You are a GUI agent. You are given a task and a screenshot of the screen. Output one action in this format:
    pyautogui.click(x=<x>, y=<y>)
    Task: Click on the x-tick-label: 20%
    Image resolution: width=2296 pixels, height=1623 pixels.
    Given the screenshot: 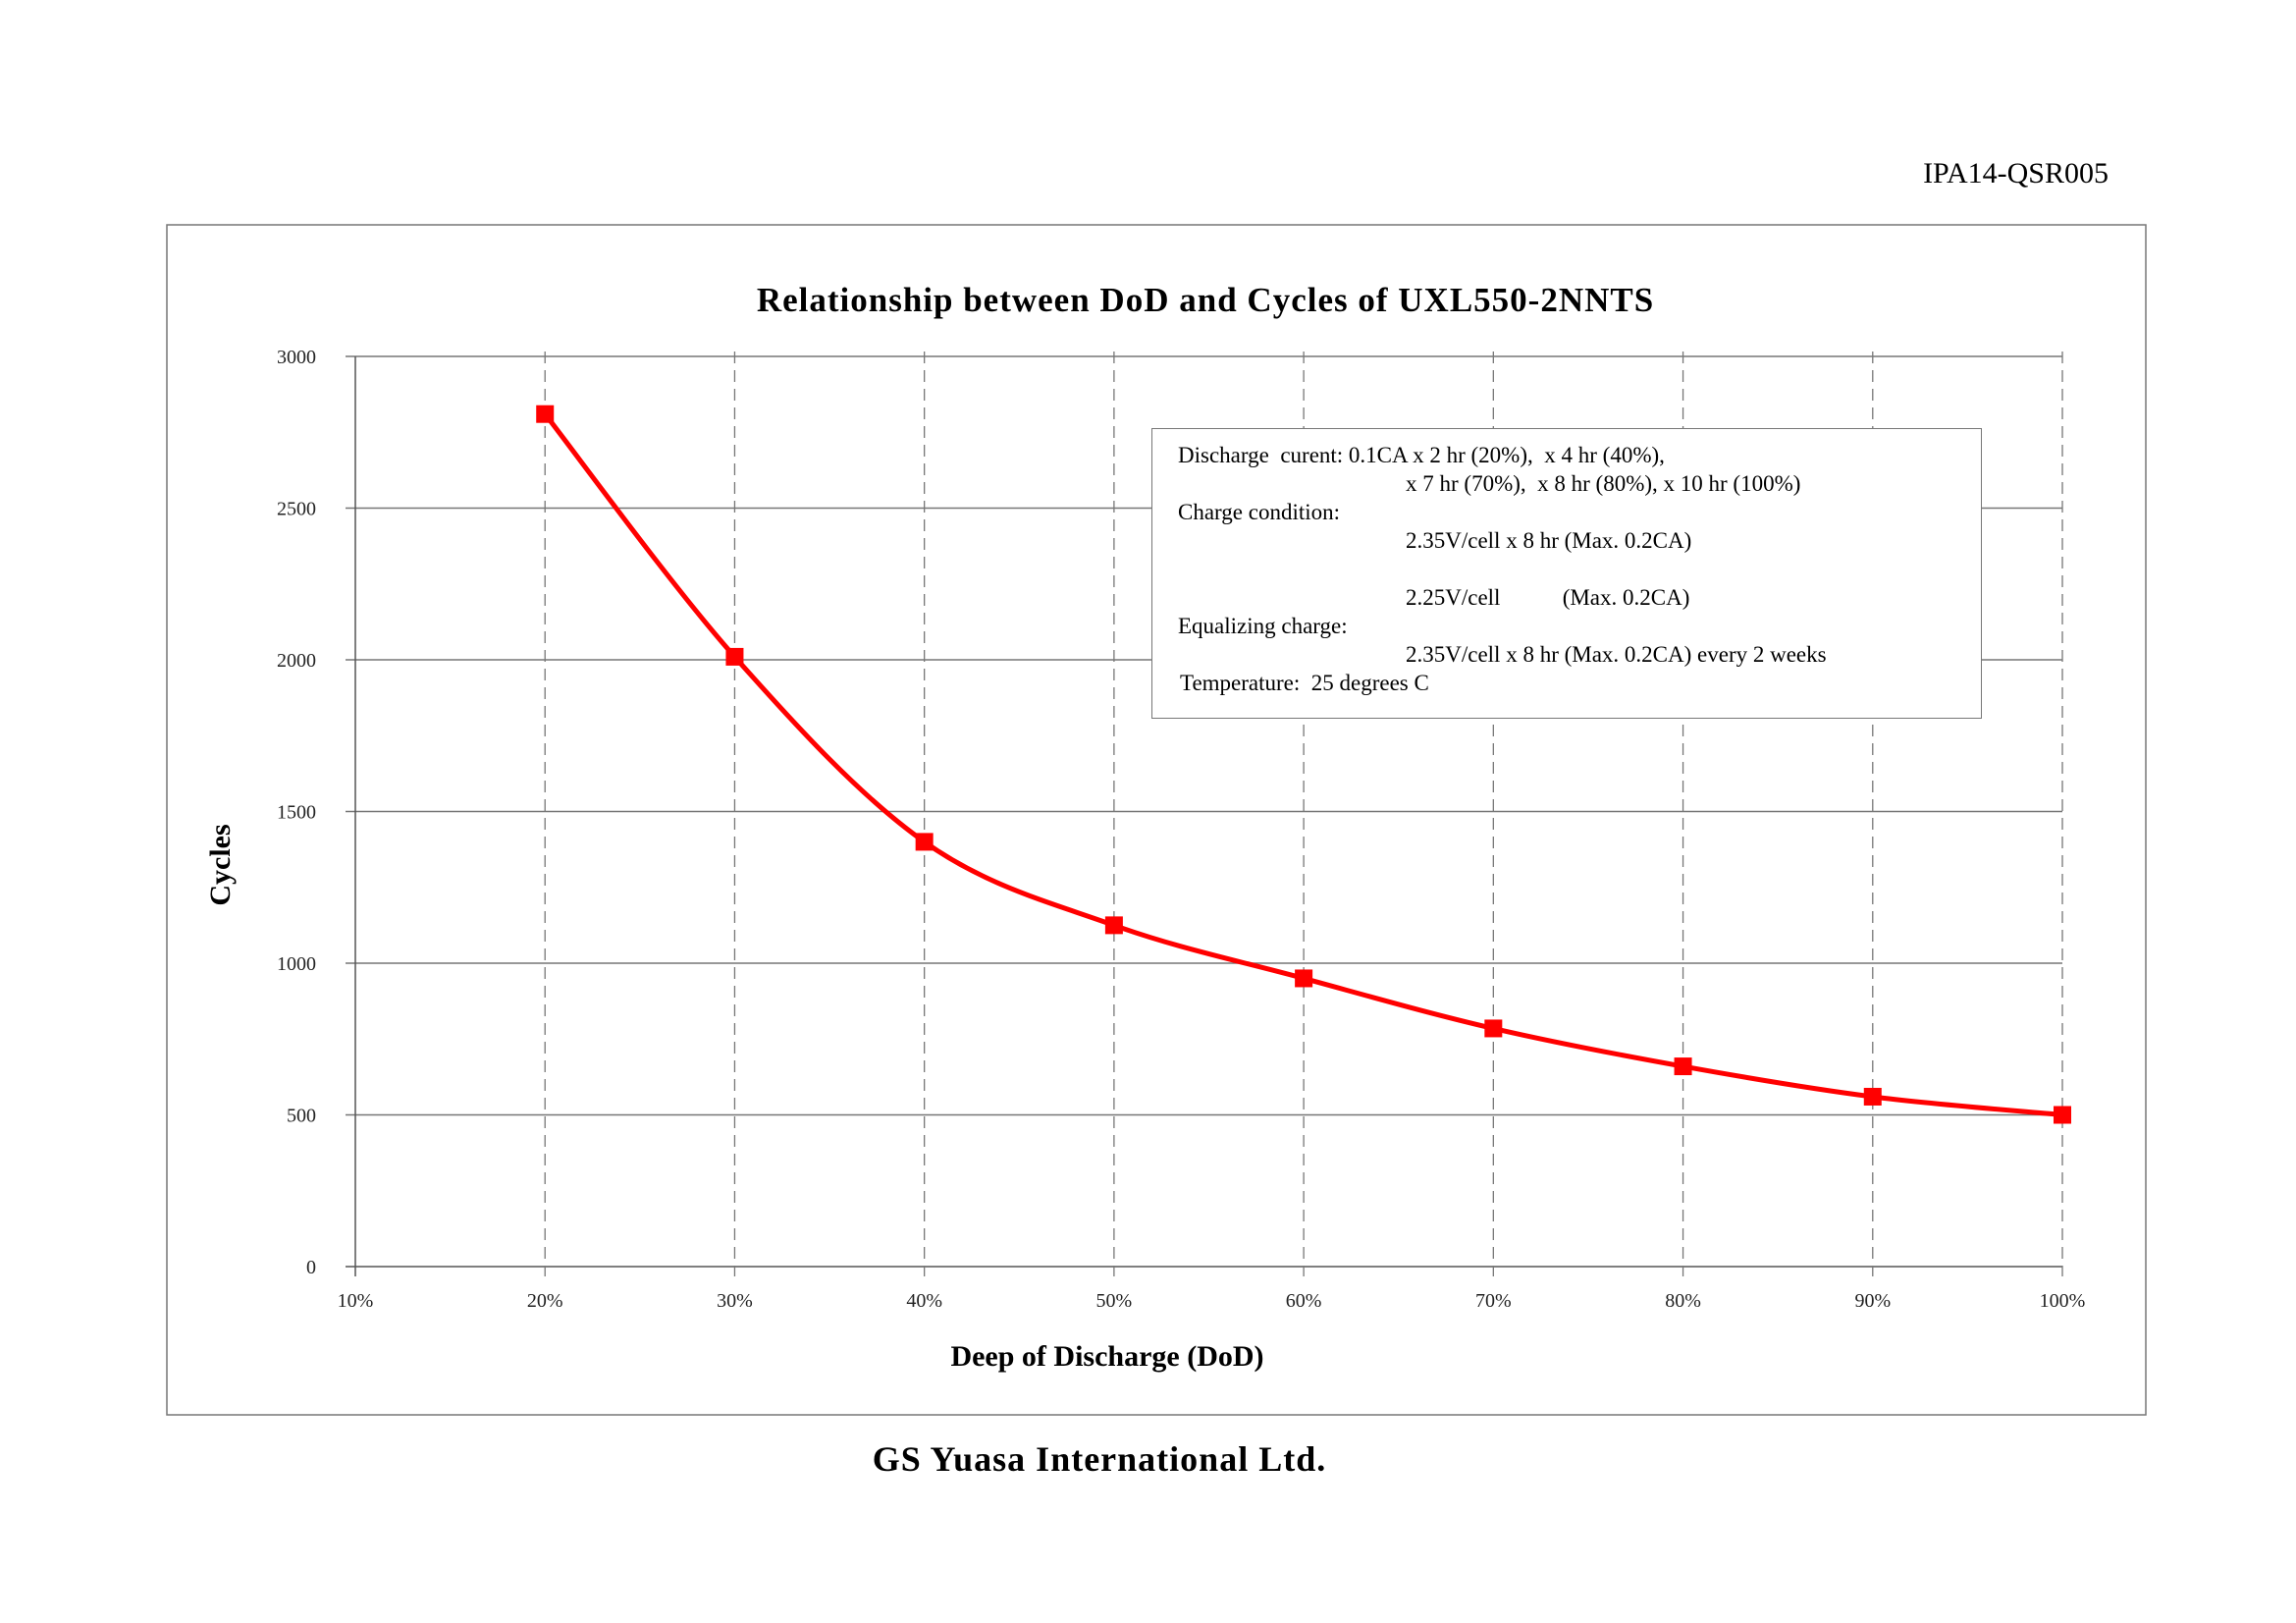 What is the action you would take?
    pyautogui.click(x=545, y=1301)
    